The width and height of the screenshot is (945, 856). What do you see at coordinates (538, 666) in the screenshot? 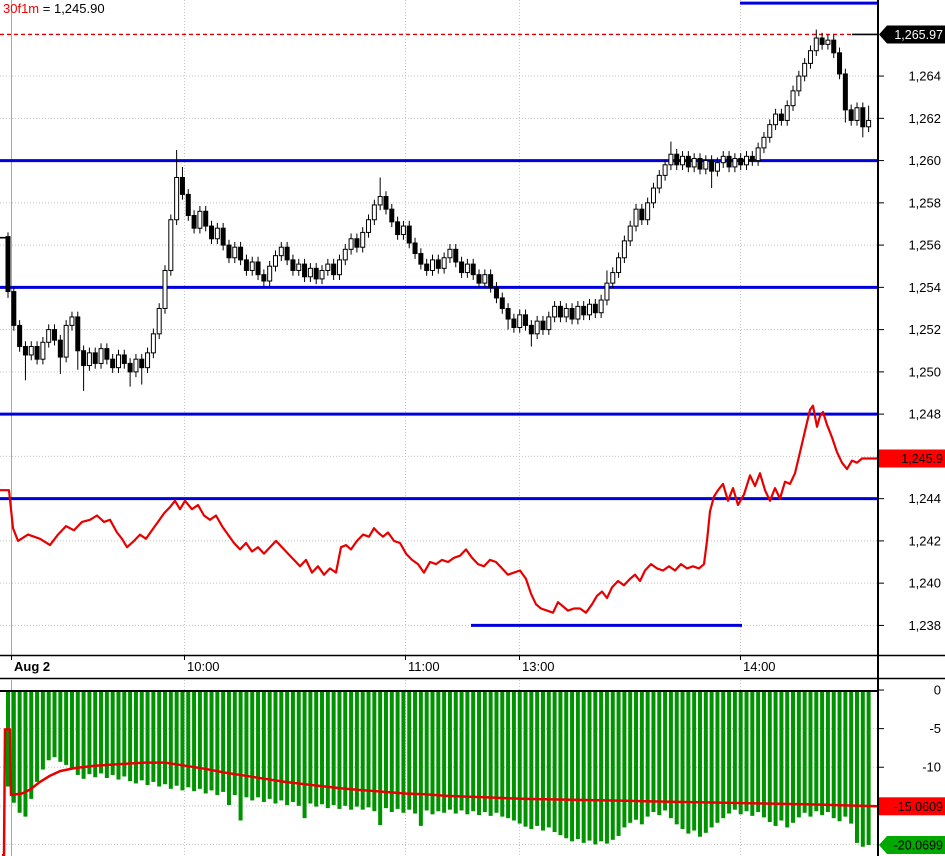
I see `time-label: 13:00` at bounding box center [538, 666].